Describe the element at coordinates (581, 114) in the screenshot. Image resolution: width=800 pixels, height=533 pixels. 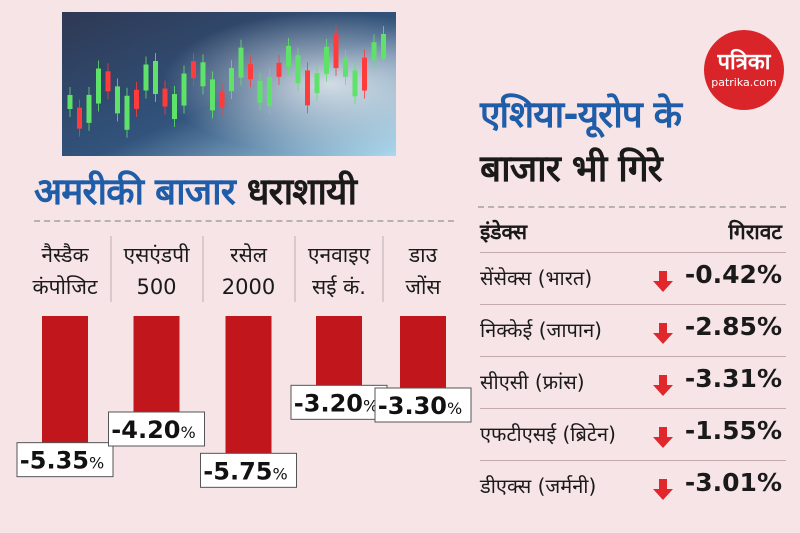
I see `asia-europe-title-line1: एशिया-यूरोप के` at that location.